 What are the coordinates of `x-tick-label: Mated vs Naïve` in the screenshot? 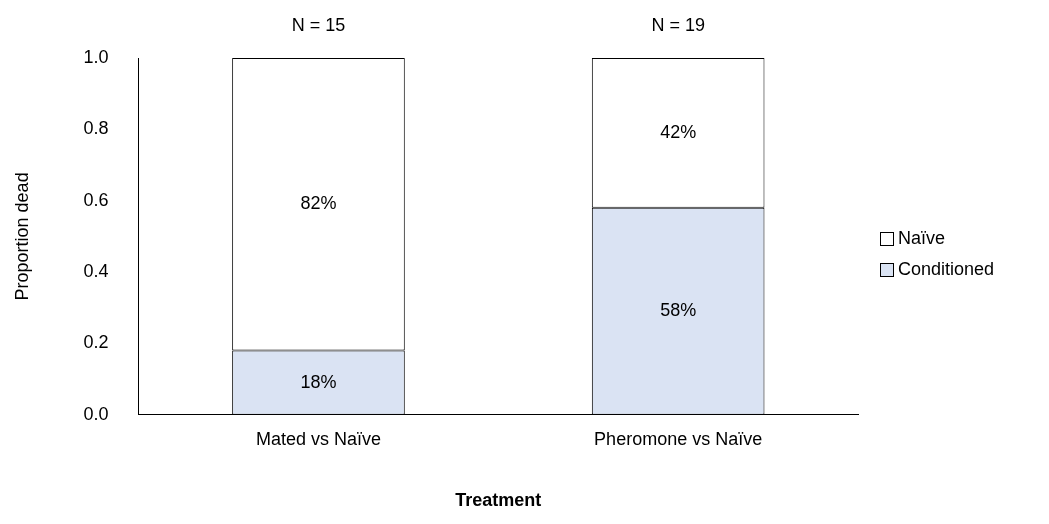 It's located at (318, 438).